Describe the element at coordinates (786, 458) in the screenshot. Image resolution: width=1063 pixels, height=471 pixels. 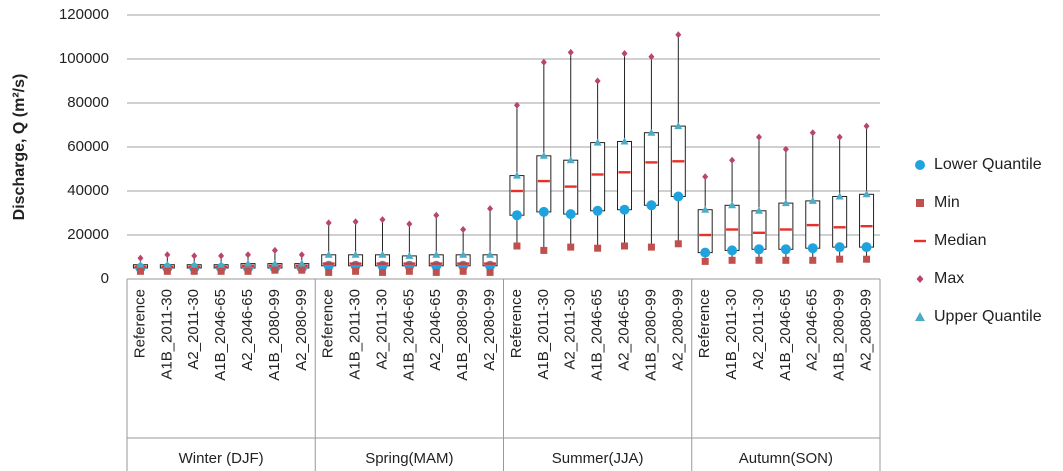
I see `group-label: Autumn(SON)` at that location.